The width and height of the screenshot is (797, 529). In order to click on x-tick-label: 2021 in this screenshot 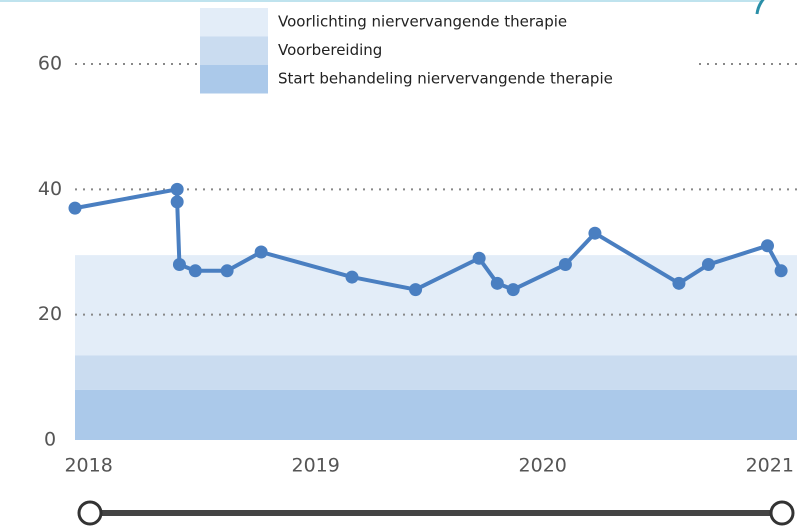, I will do `click(770, 466)`.